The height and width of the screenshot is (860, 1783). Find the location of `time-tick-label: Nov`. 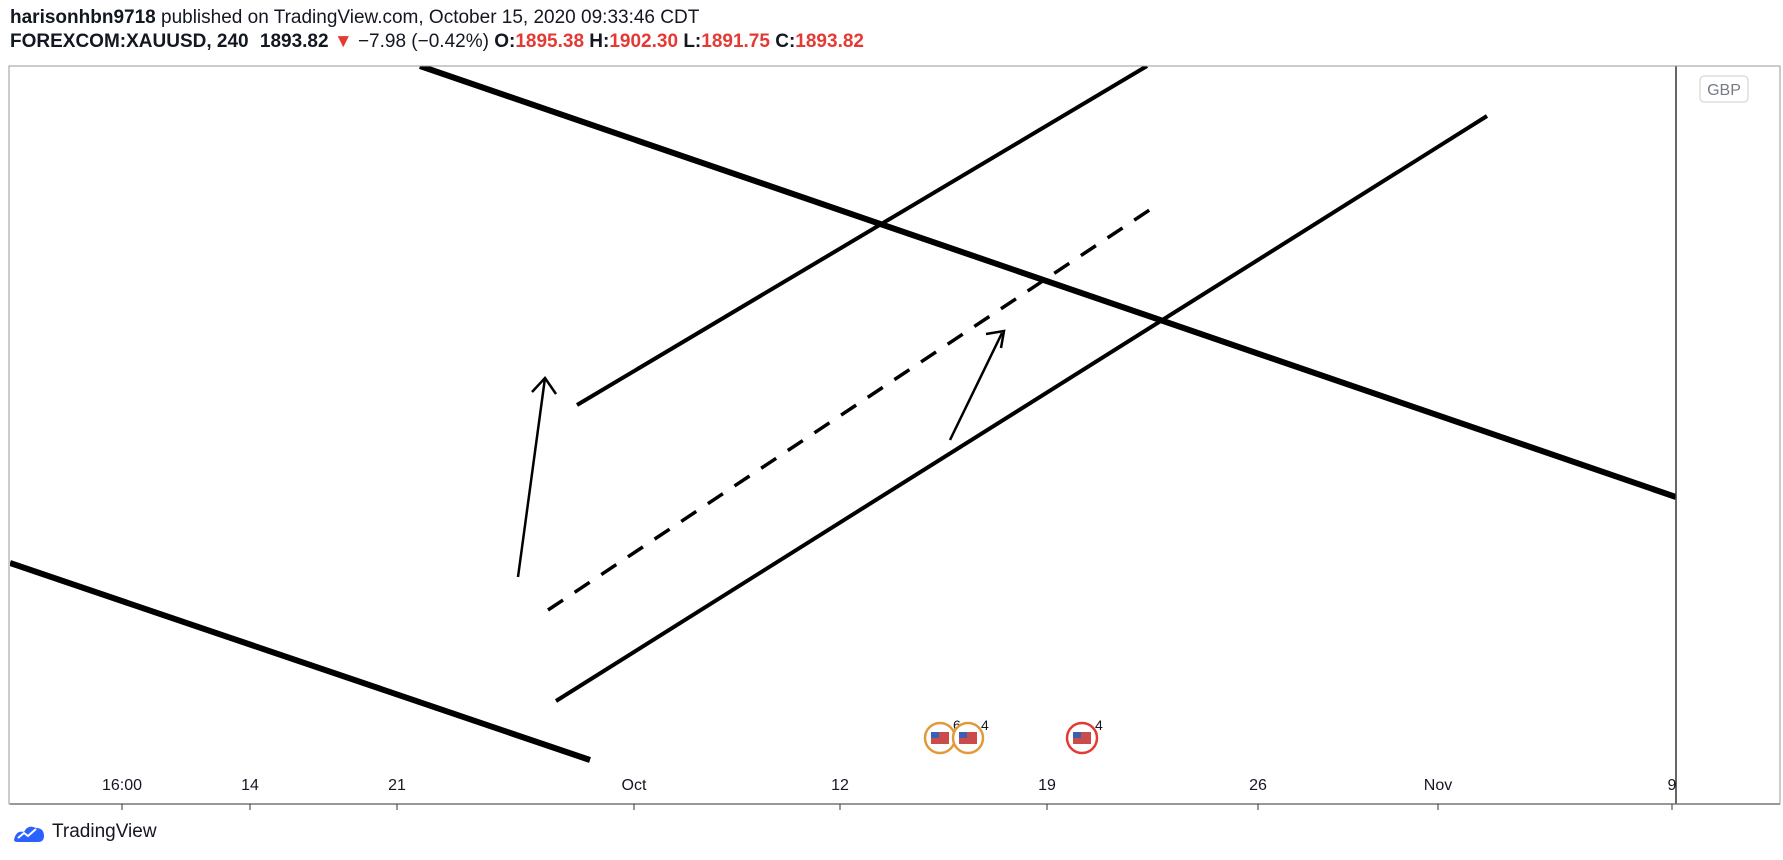

time-tick-label: Nov is located at coordinates (1438, 785).